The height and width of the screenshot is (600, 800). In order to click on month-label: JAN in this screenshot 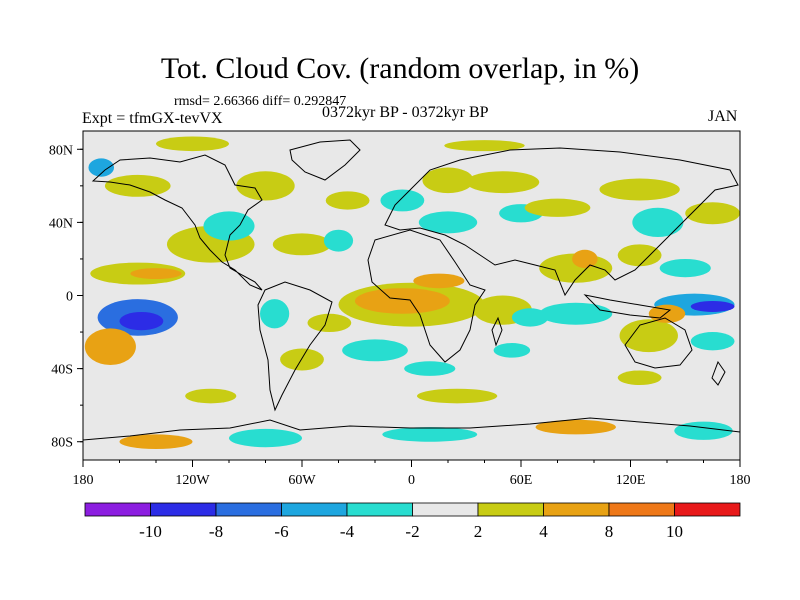, I will do `click(723, 116)`.